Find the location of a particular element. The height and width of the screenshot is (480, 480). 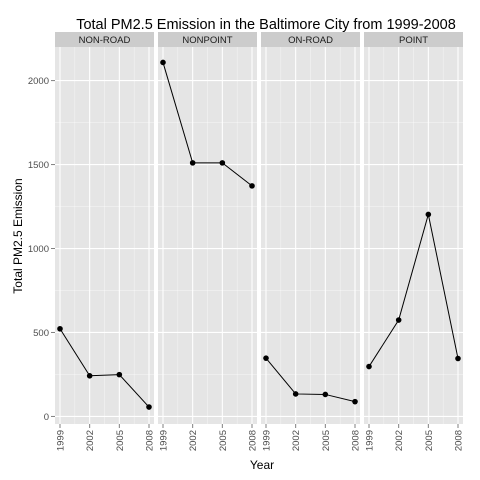

y-tick-label: 2000 is located at coordinates (38, 81).